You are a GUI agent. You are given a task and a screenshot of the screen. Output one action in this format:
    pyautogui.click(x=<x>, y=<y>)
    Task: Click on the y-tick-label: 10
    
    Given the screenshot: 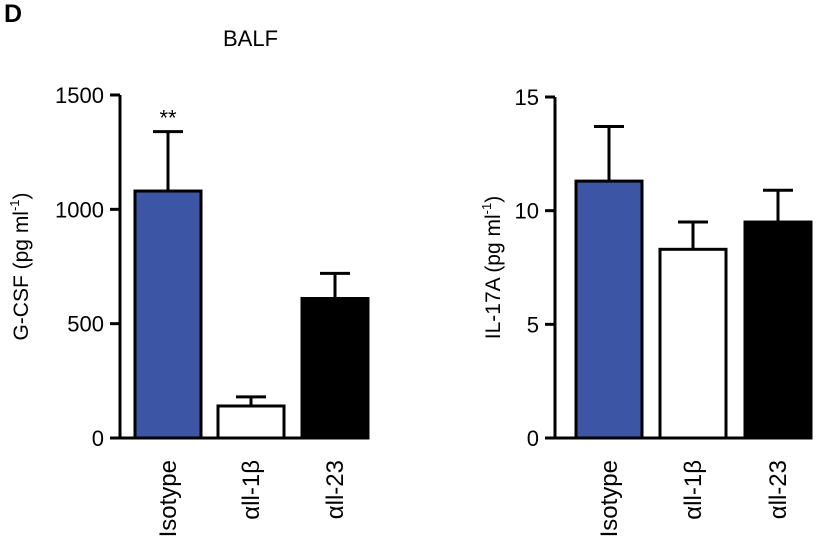 What is the action you would take?
    pyautogui.click(x=527, y=211)
    